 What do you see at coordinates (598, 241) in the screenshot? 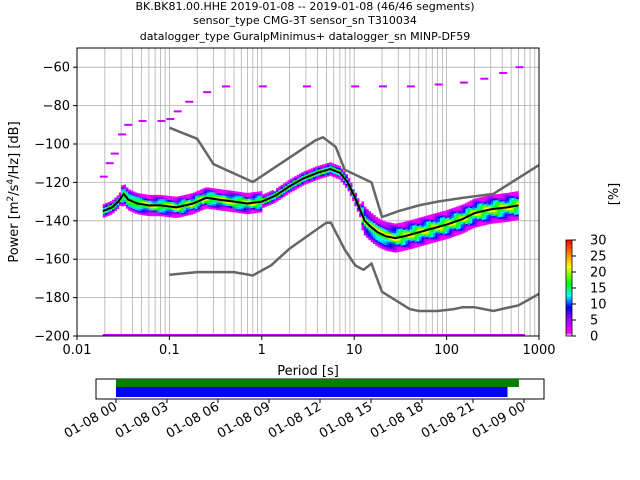
I see `colorbar-tick-label: 30` at bounding box center [598, 241].